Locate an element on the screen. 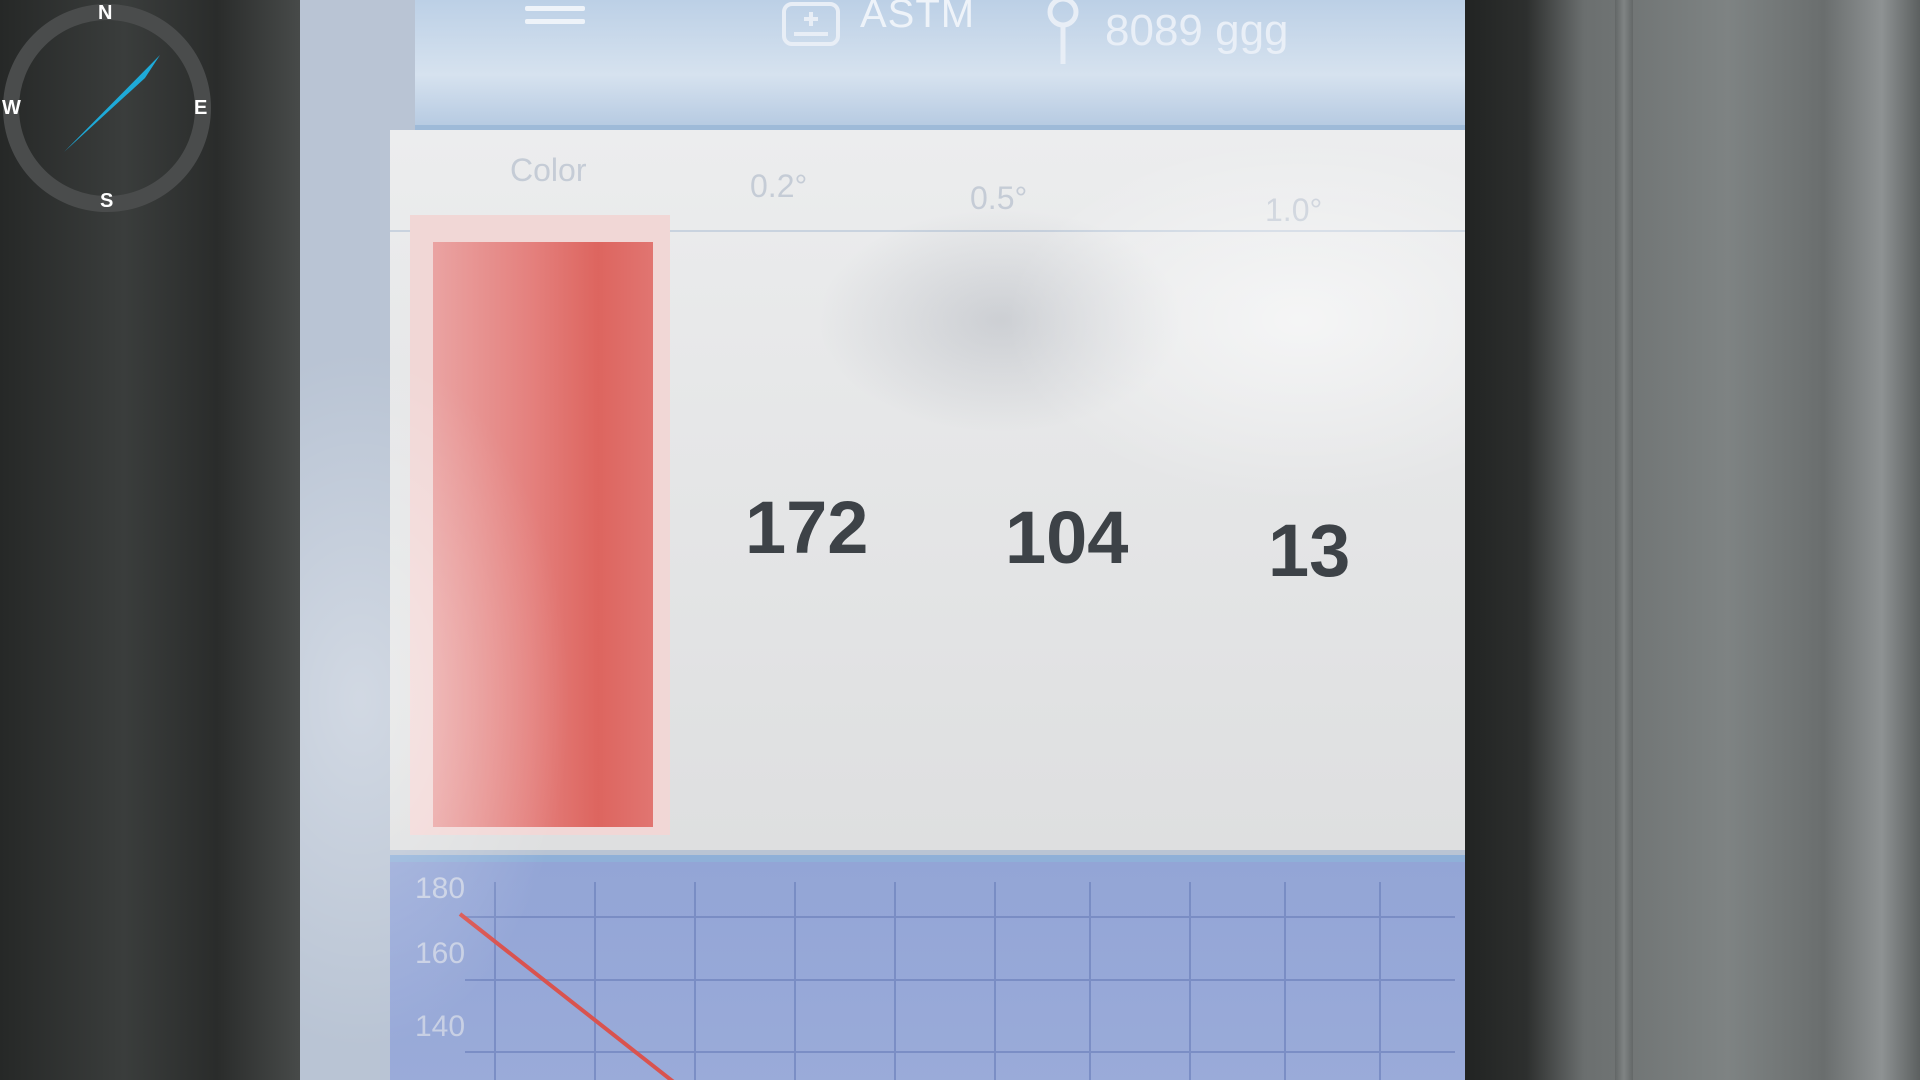  column-header-color: Color is located at coordinates (548, 170).